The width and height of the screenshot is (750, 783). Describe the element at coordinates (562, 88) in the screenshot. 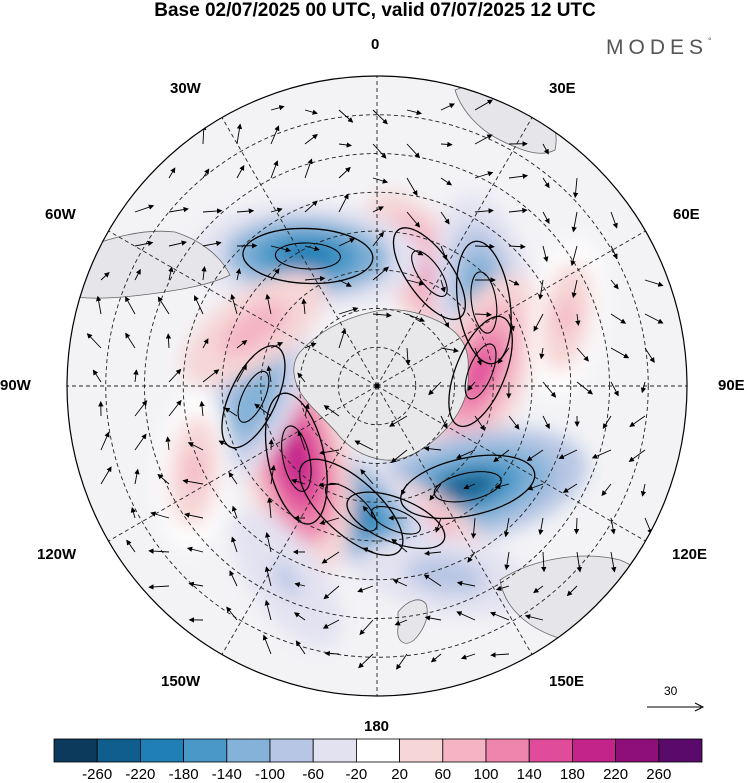

I see `lon-label-30e: 30E` at that location.